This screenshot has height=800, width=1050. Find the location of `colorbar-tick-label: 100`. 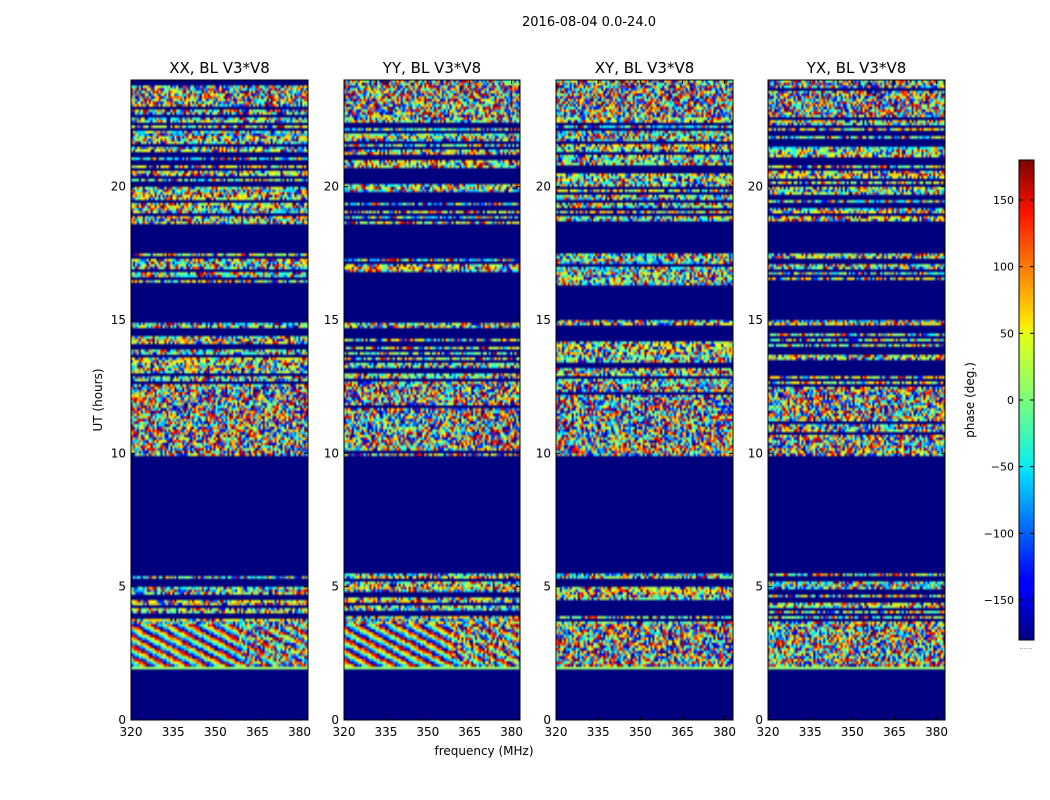

colorbar-tick-label: 100 is located at coordinates (1003, 267).